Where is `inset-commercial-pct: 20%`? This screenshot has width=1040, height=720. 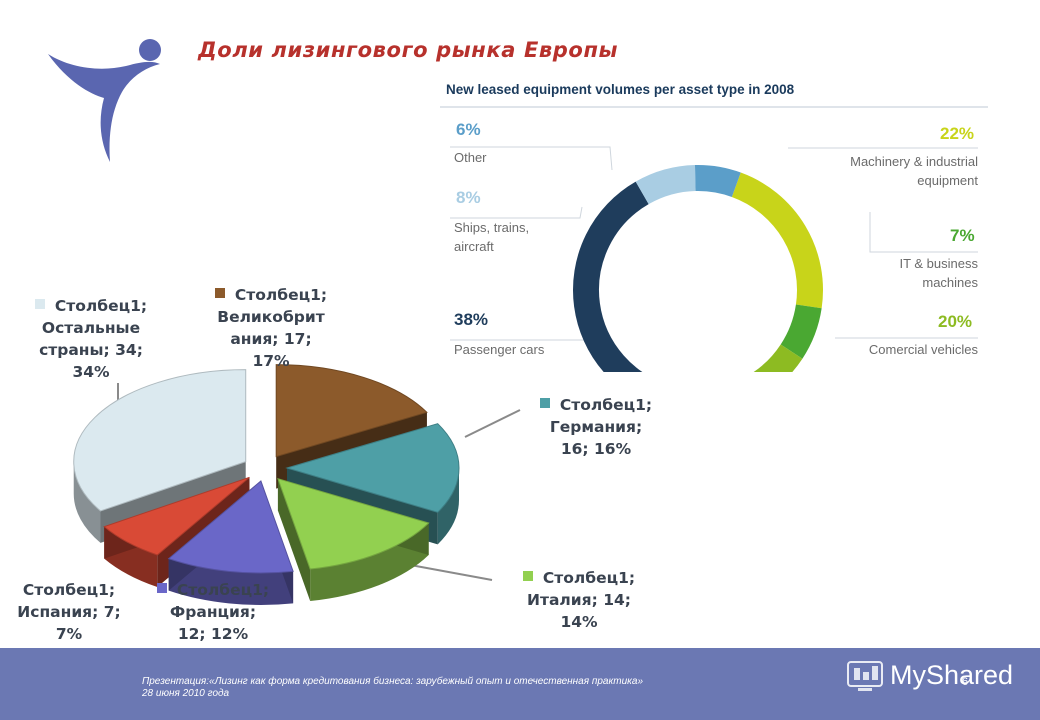
inset-commercial-pct: 20% is located at coordinates (955, 321).